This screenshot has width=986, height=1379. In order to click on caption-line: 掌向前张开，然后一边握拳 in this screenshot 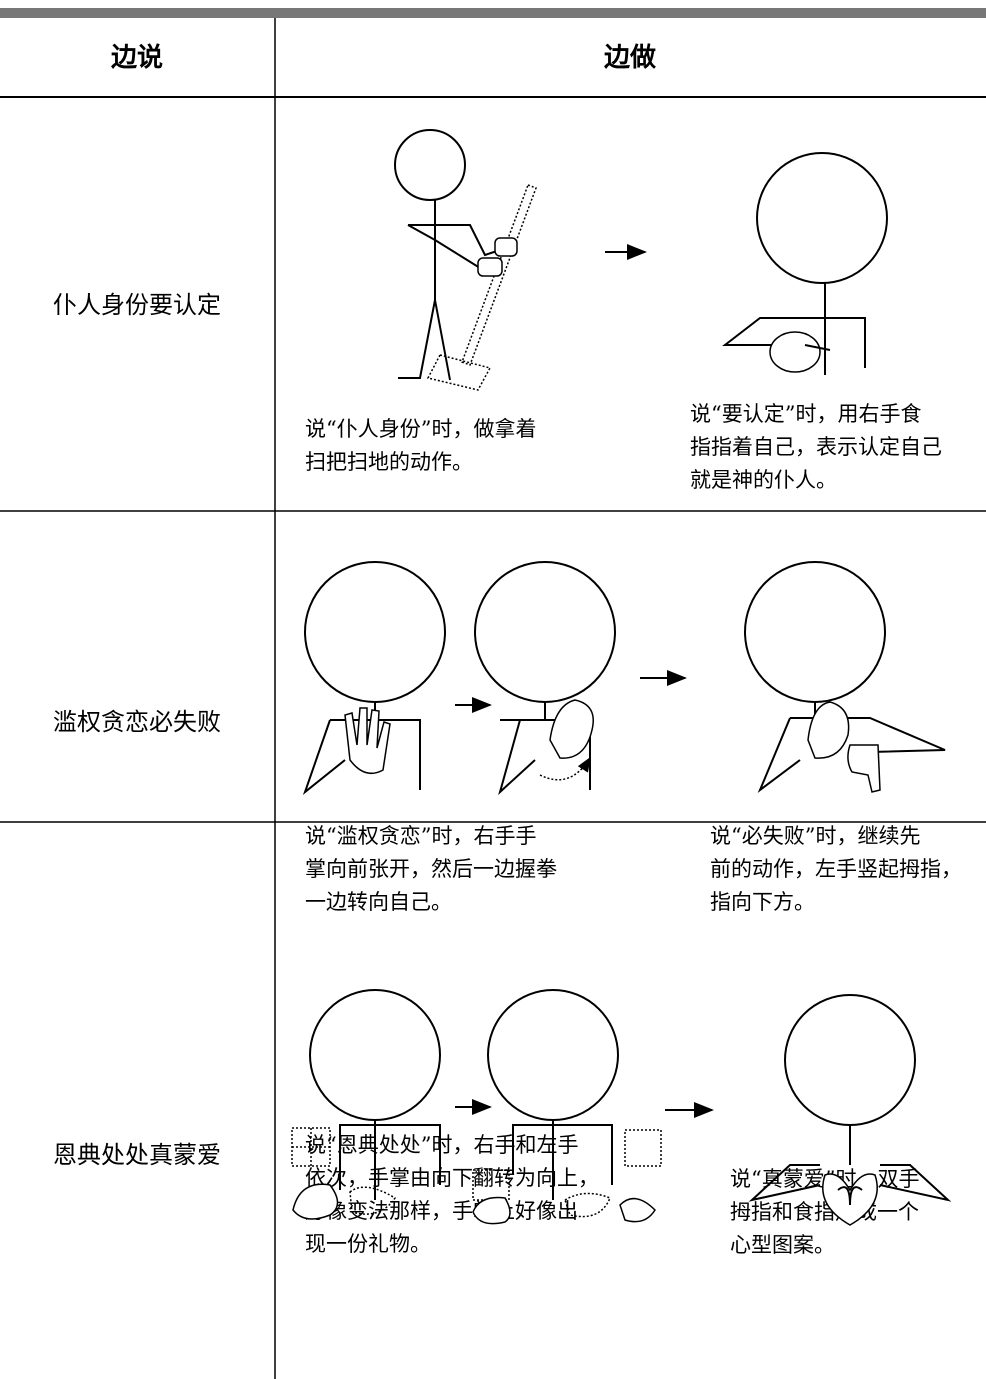, I will do `click(431, 869)`.